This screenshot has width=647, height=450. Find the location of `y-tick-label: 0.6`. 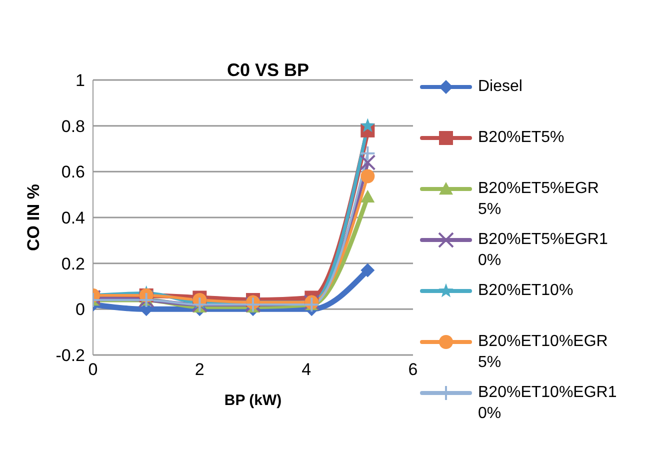

y-tick-label: 0.6 is located at coordinates (73, 172).